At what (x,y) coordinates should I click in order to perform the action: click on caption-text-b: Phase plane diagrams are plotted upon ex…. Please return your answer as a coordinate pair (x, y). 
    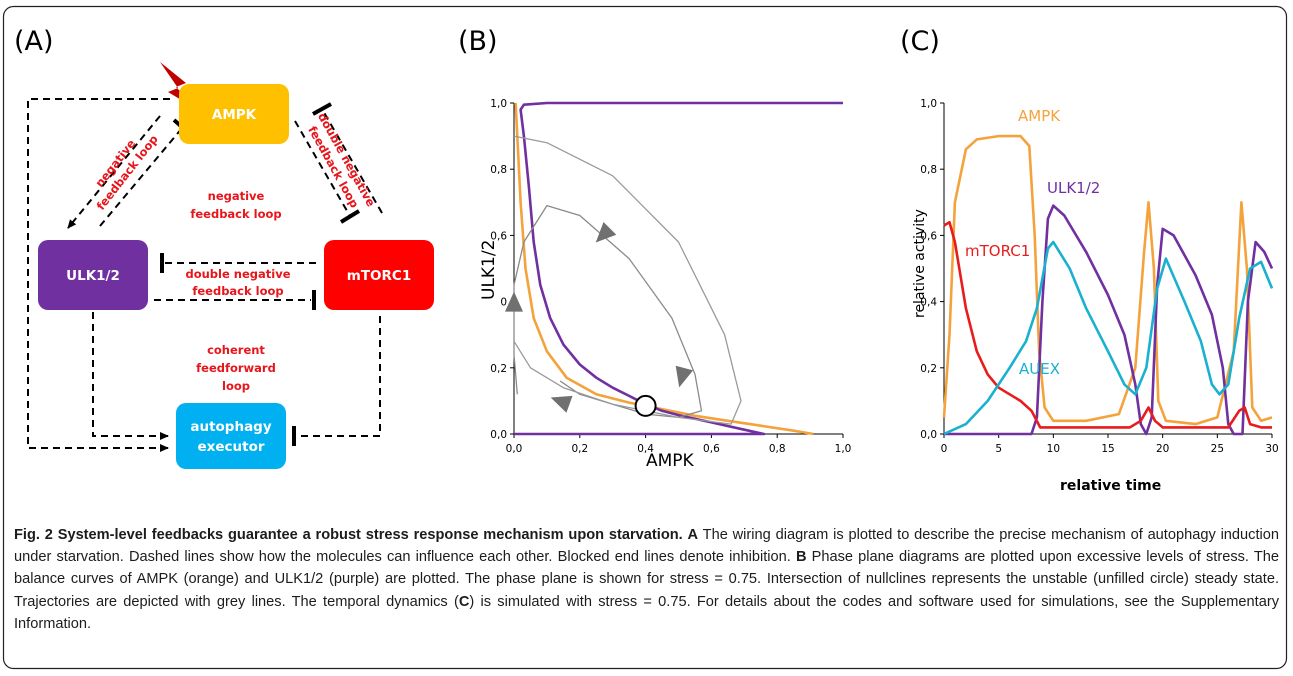
    Looking at the image, I should click on (647, 579).